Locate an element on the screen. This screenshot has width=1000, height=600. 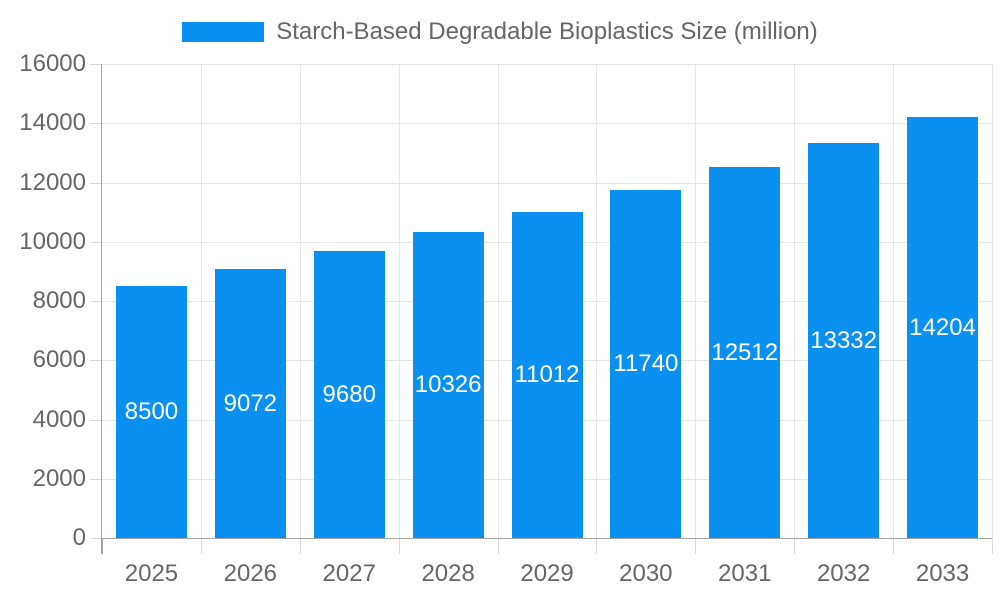
bar-value-label: 13332 is located at coordinates (843, 340).